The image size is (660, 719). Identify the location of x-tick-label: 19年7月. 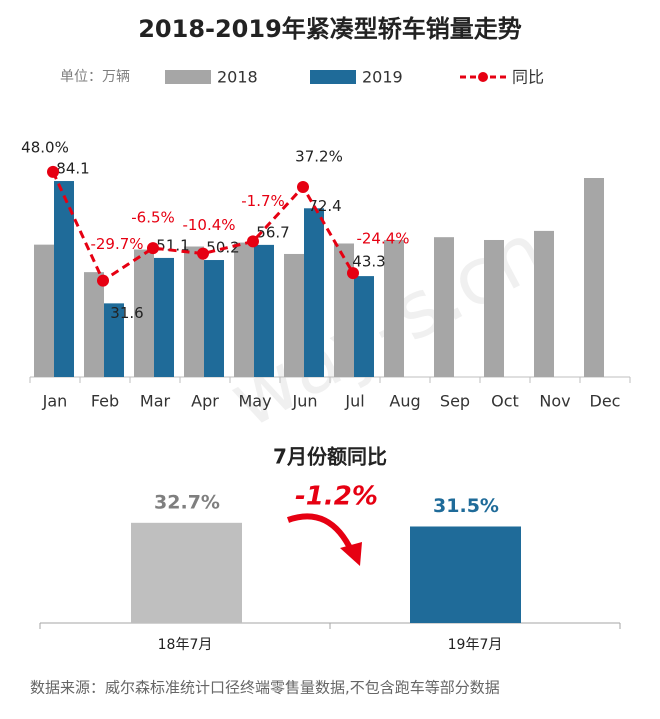
(475, 645).